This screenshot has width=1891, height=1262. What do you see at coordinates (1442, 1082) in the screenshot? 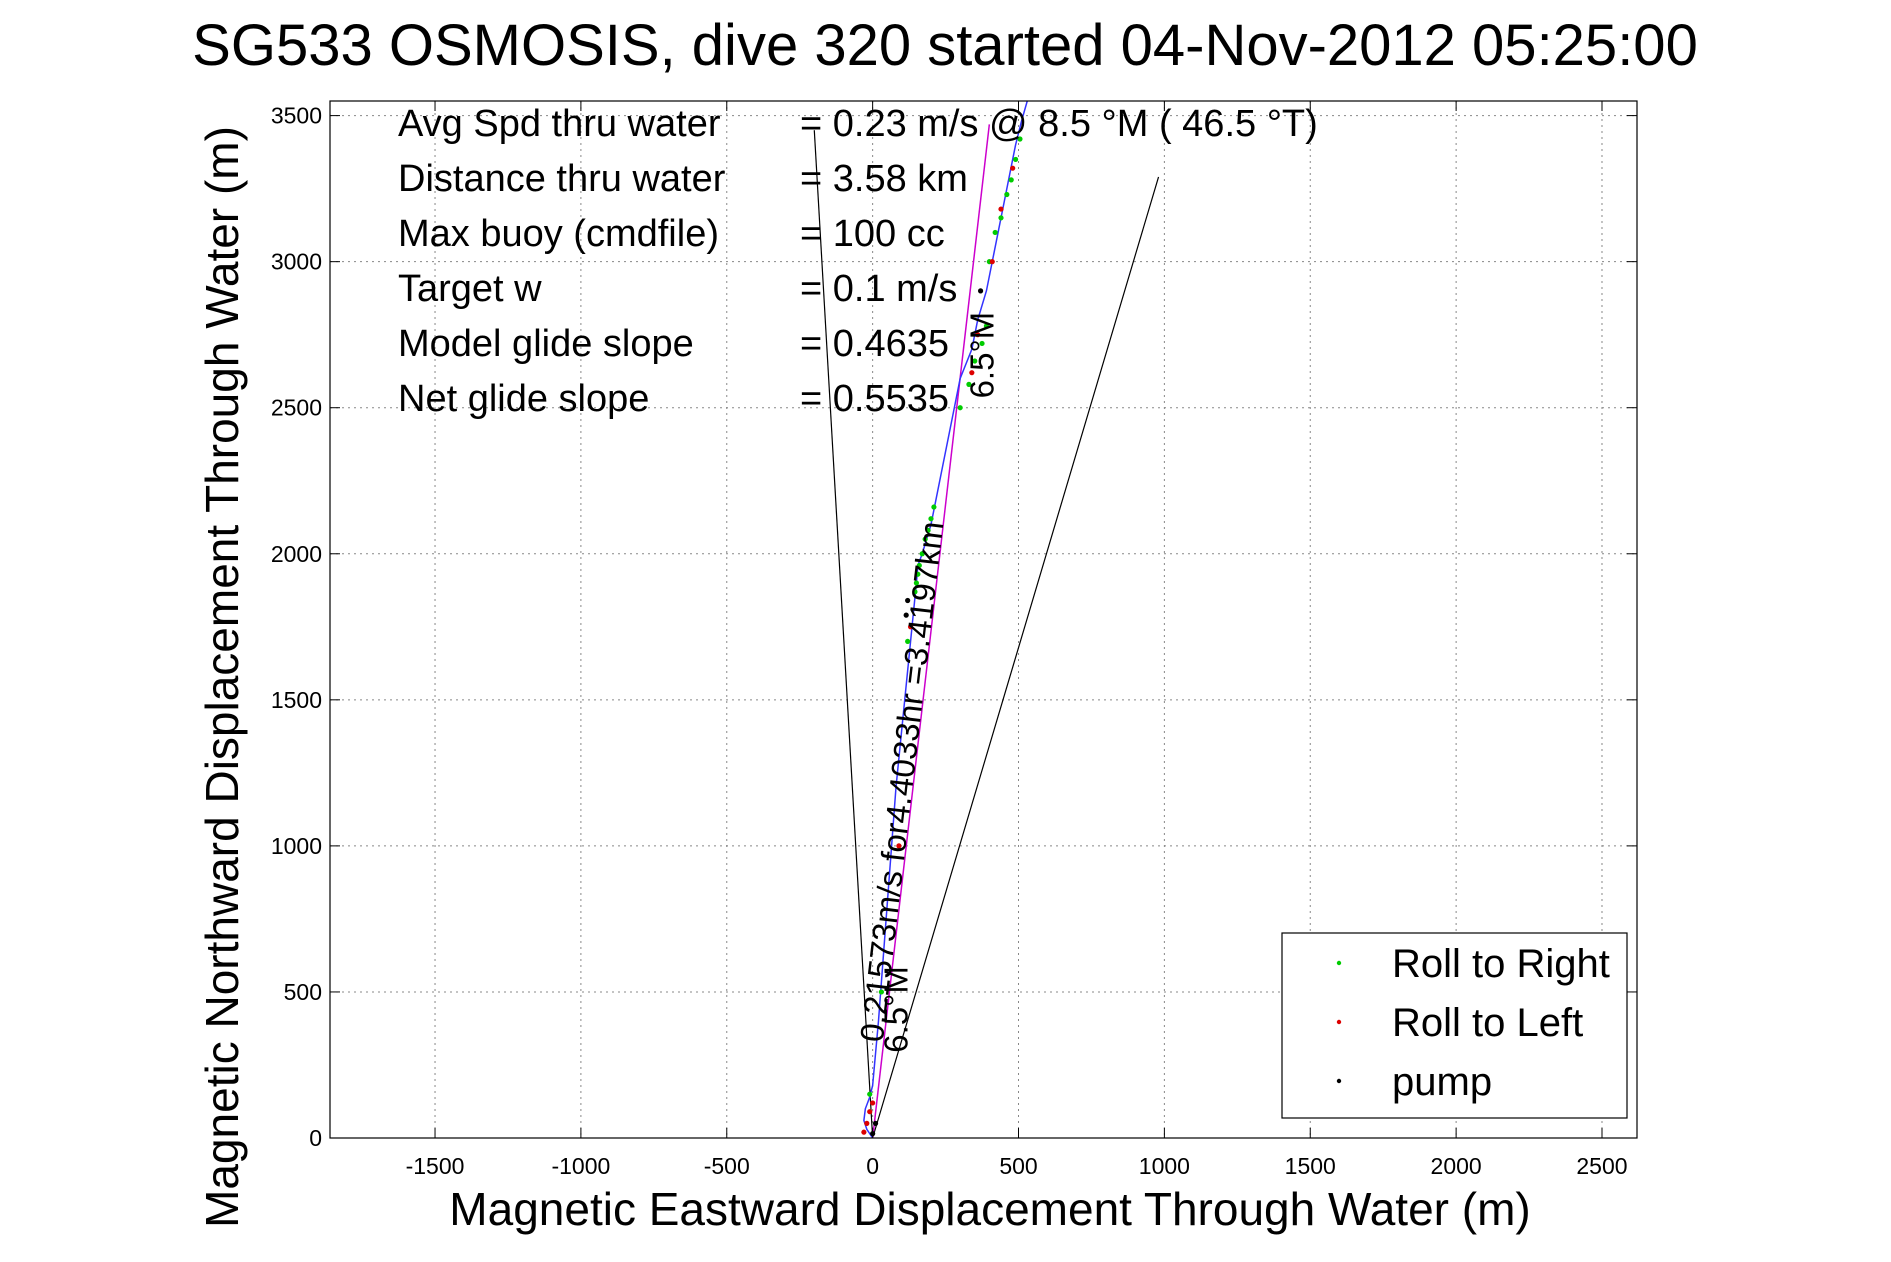
I see `legend-entry: pump` at bounding box center [1442, 1082].